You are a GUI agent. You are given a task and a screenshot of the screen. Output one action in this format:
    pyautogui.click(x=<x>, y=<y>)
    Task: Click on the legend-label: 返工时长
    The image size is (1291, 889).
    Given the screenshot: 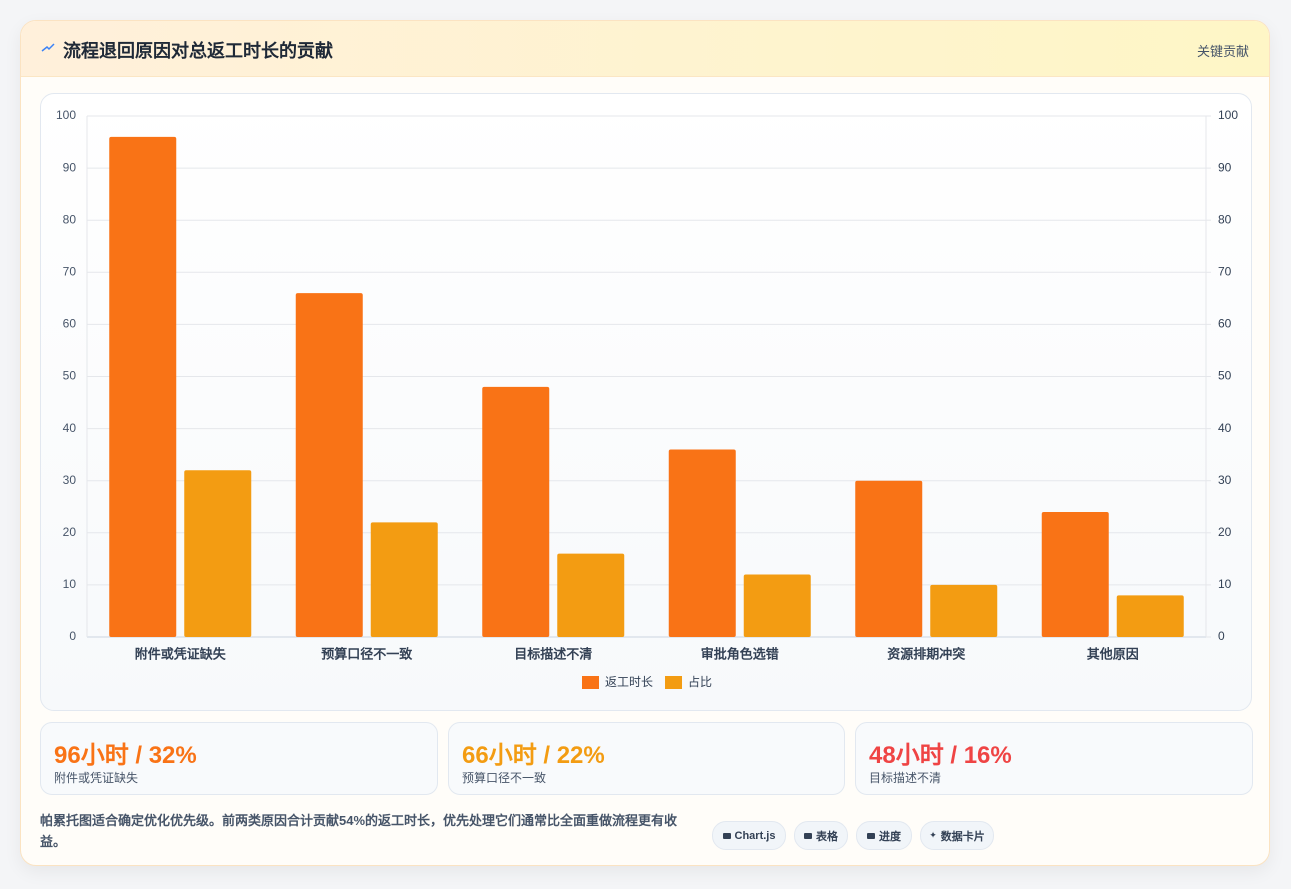 What is the action you would take?
    pyautogui.click(x=629, y=682)
    